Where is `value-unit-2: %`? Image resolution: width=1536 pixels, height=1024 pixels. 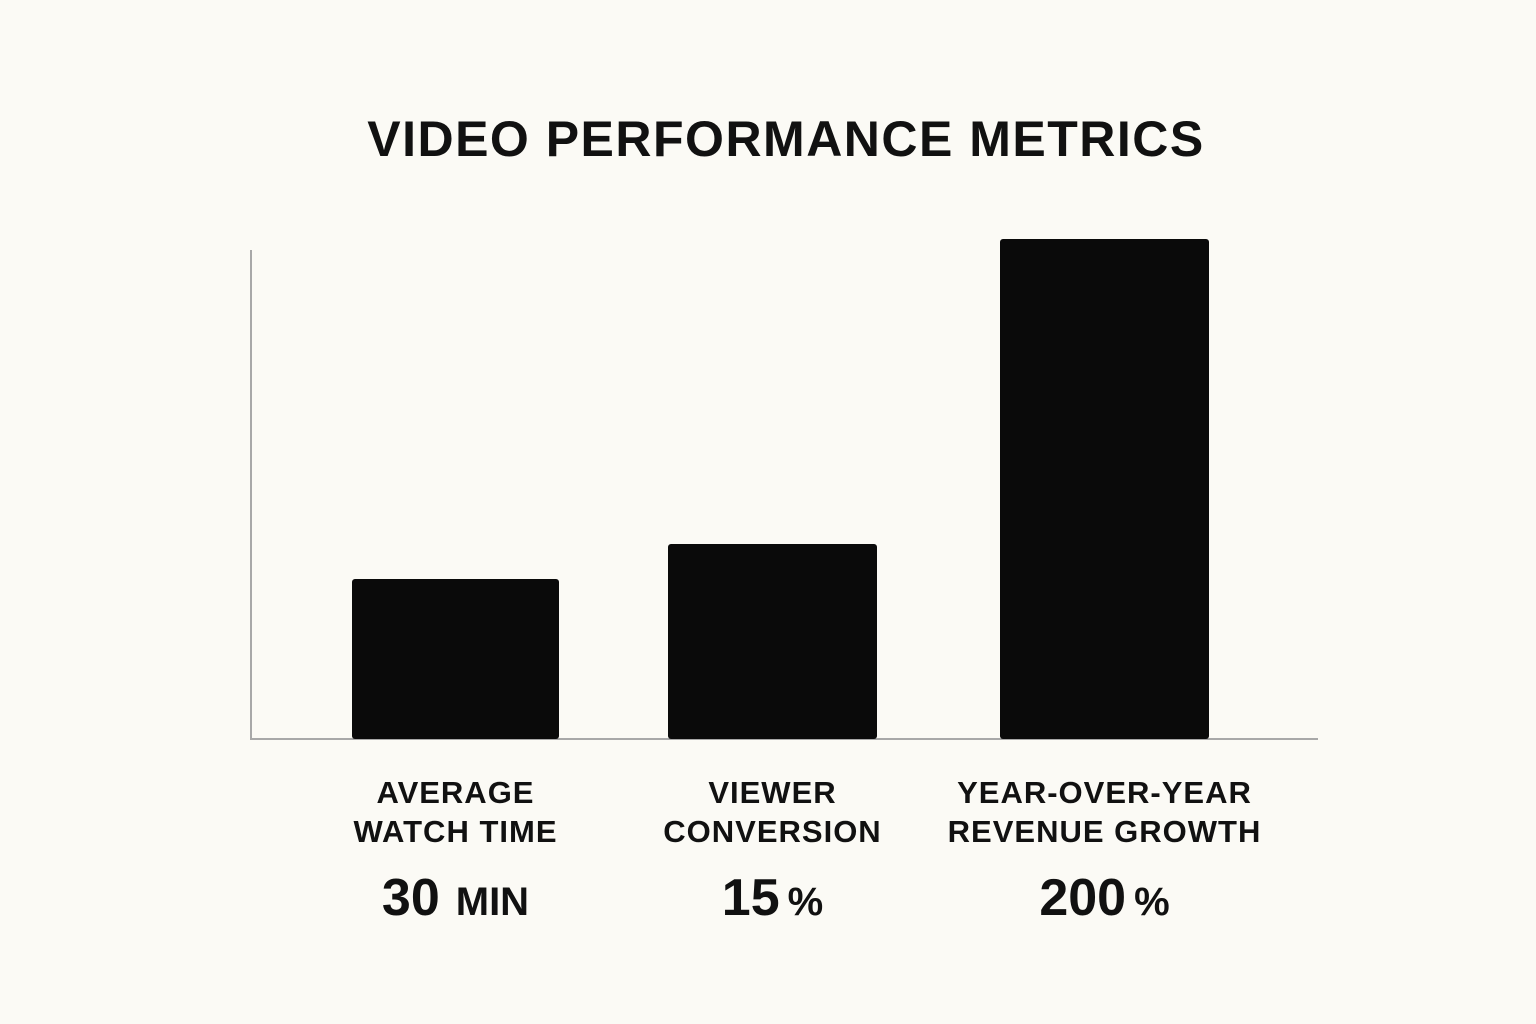
value-unit-2: % is located at coordinates (806, 902).